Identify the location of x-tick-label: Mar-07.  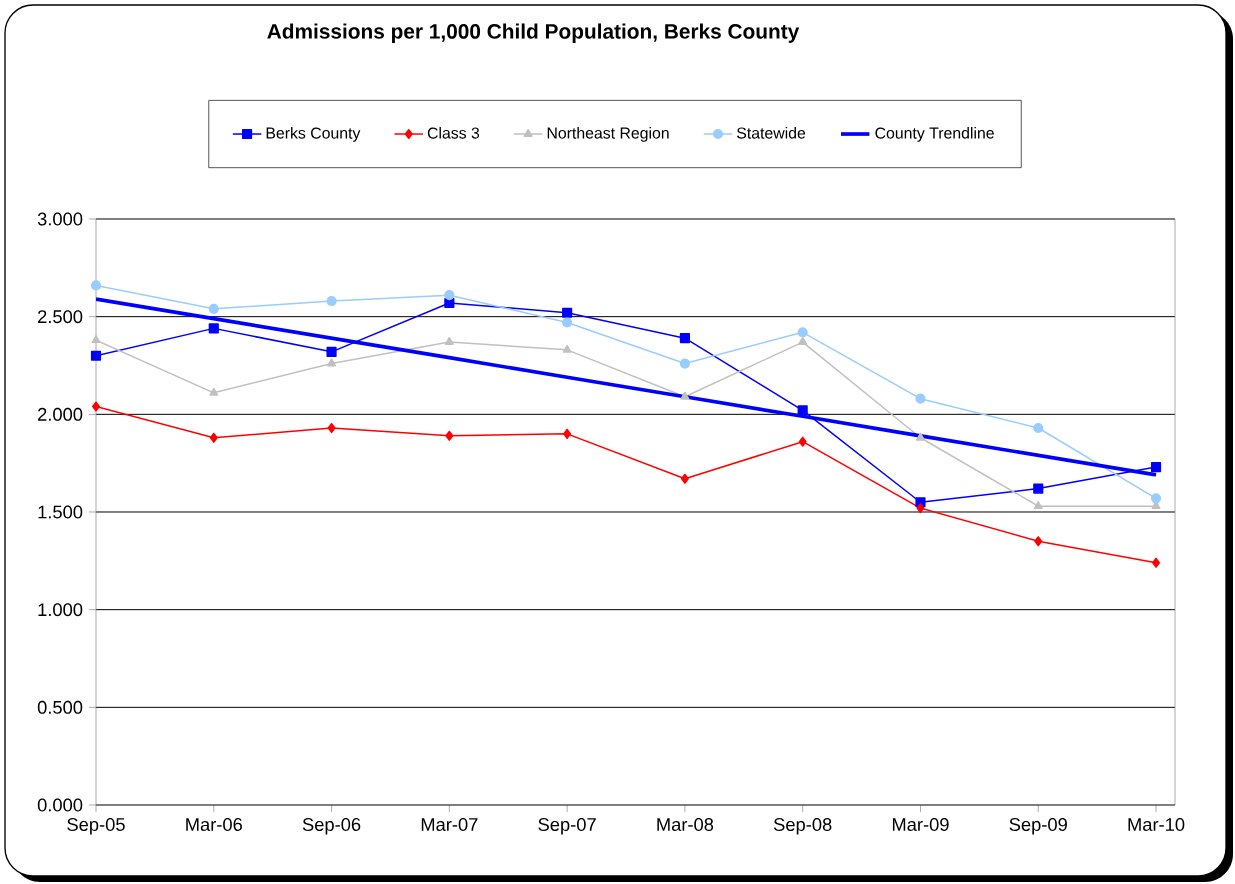
(449, 824).